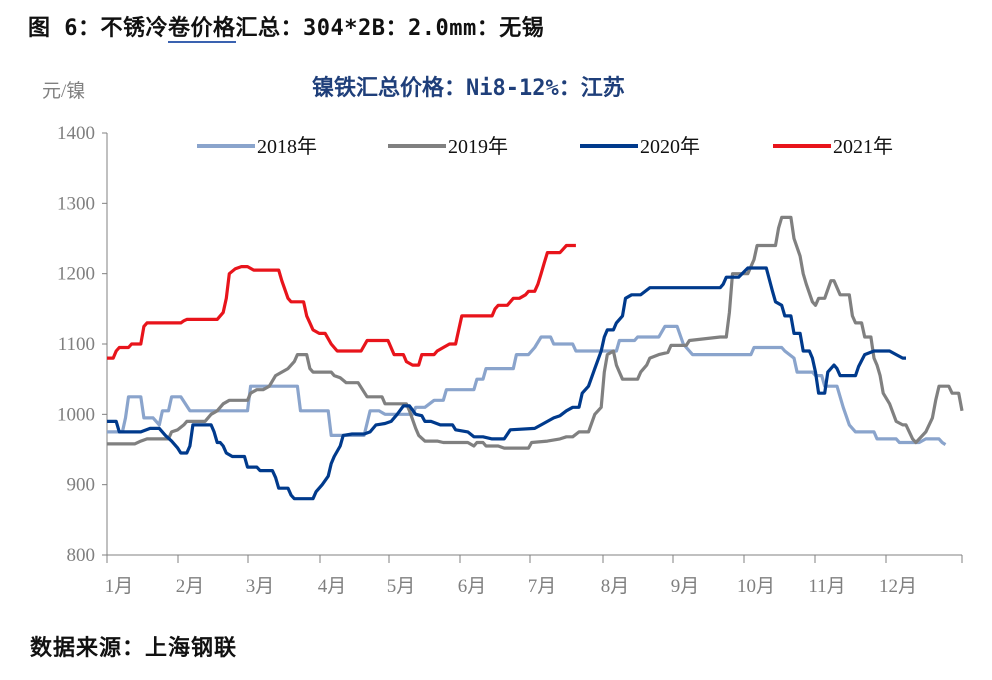 This screenshot has width=992, height=680. I want to click on legend-label: 2020年, so click(670, 146).